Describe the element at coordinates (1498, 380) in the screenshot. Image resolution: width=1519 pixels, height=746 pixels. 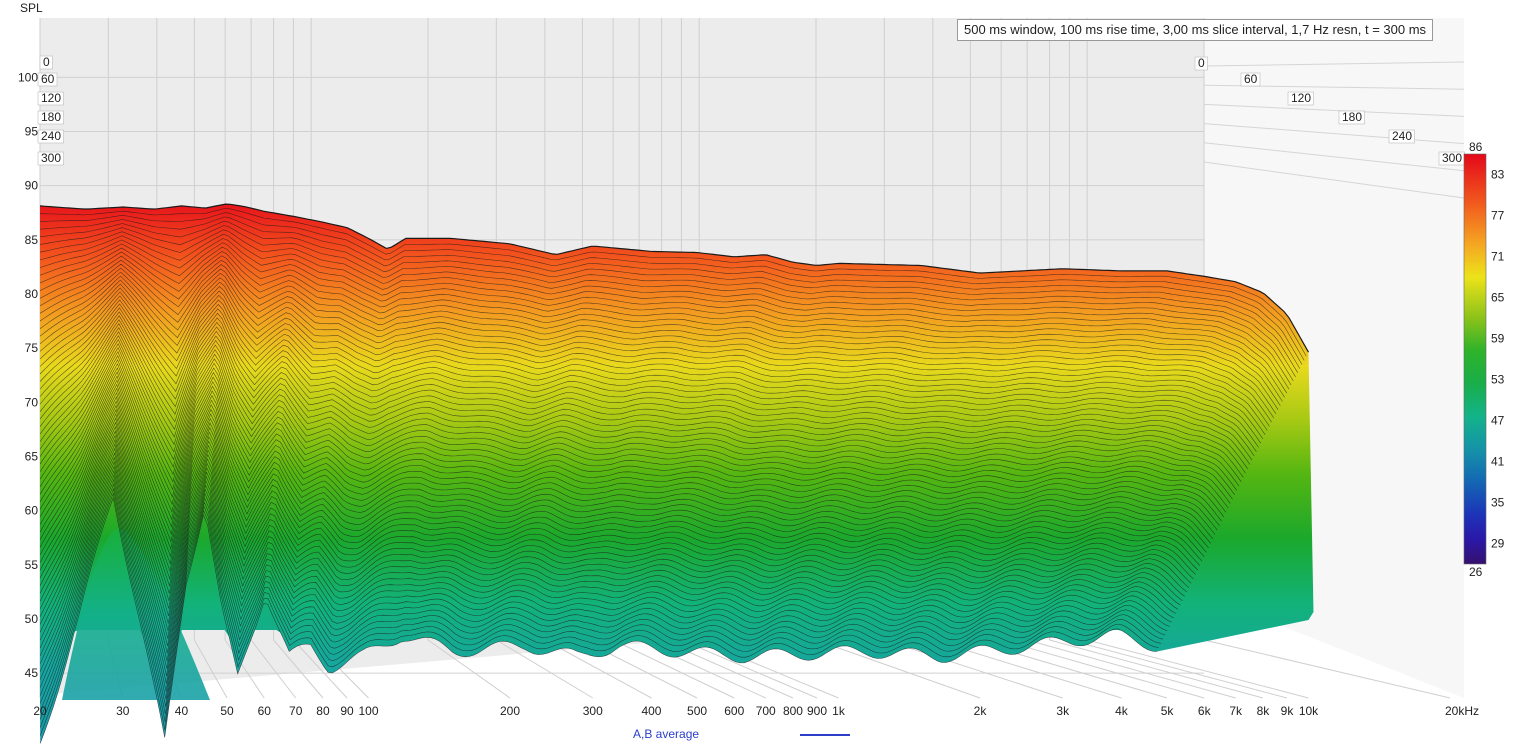
I see `colorbar-tick-label: 53` at that location.